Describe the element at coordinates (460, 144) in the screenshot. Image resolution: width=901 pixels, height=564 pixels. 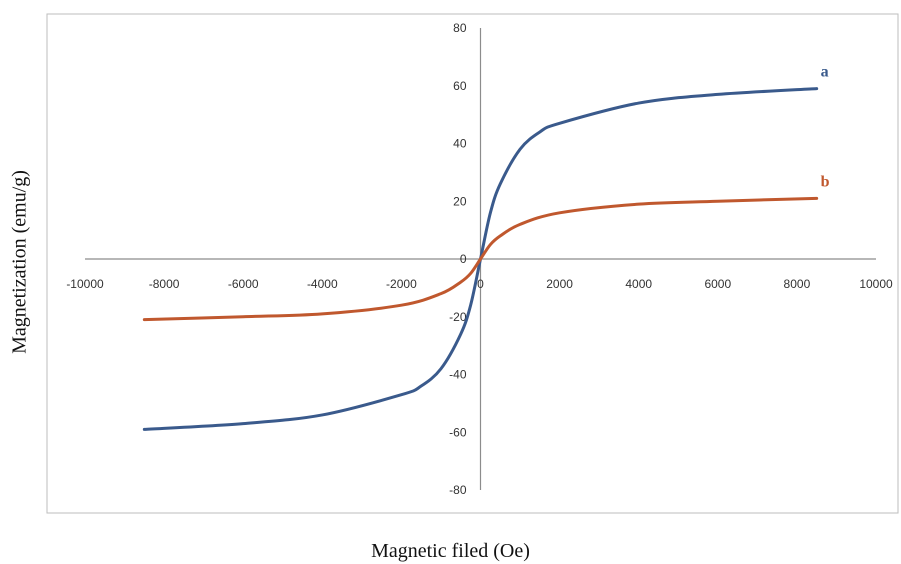
I see `y-tick-label: 40` at that location.